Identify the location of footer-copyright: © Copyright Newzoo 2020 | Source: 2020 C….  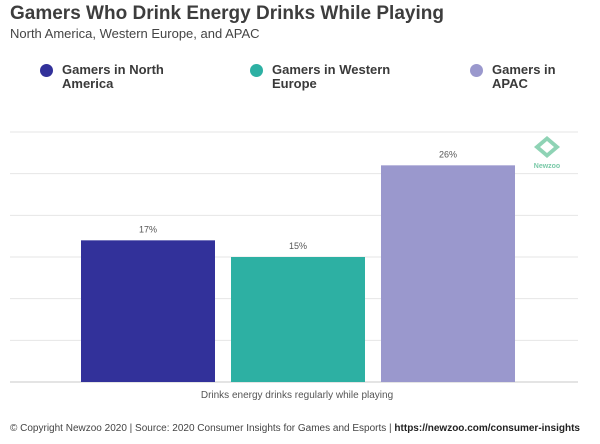
(201, 428).